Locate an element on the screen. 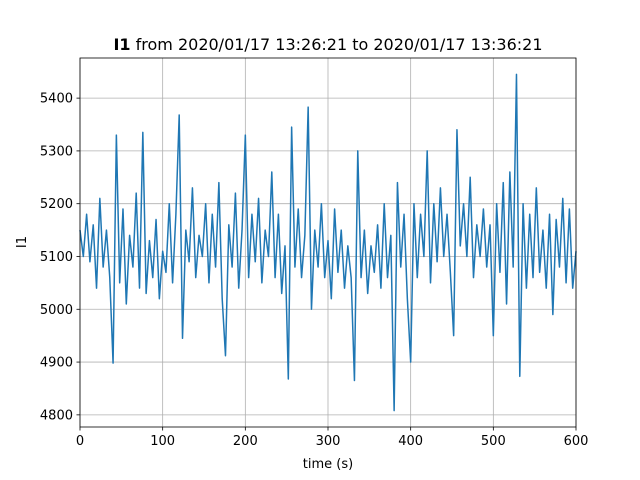  y-tick-label: 5000 is located at coordinates (56, 310).